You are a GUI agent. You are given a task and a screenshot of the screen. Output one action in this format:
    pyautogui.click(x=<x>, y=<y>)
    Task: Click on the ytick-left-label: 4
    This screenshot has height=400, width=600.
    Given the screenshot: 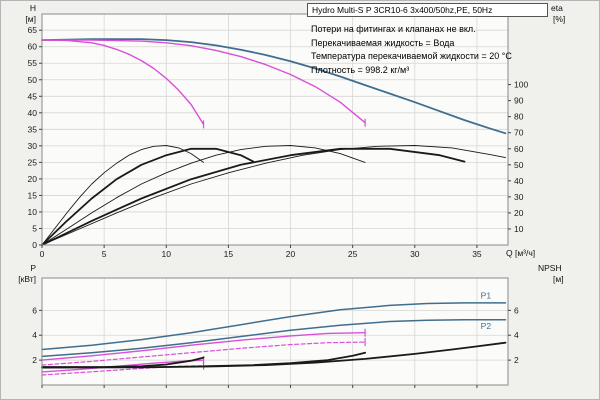 What is the action you would take?
    pyautogui.click(x=34, y=335)
    